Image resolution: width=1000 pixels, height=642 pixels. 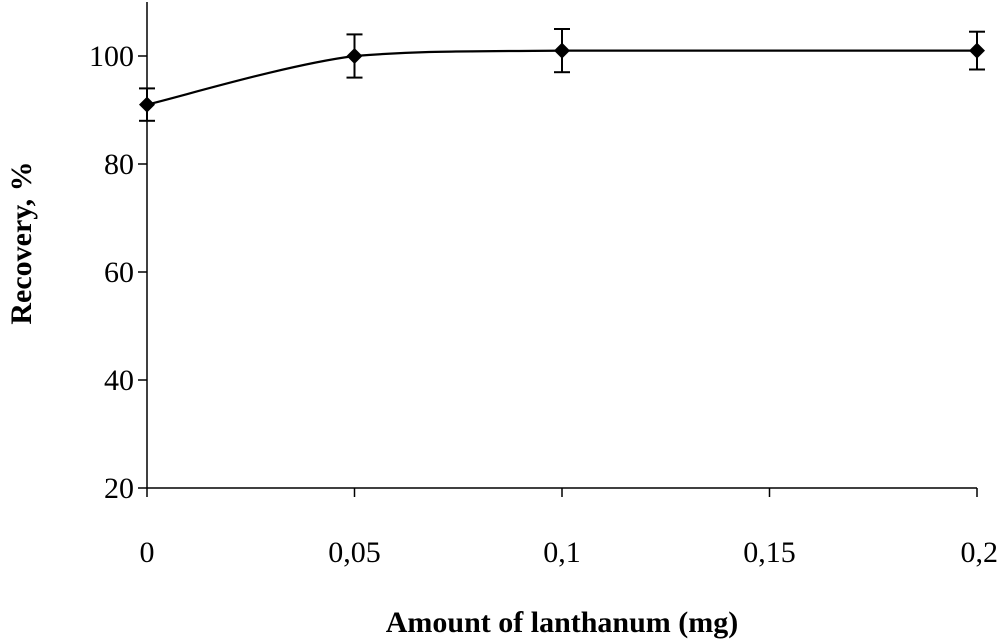 I want to click on y-tick-label: 60, so click(x=119, y=272).